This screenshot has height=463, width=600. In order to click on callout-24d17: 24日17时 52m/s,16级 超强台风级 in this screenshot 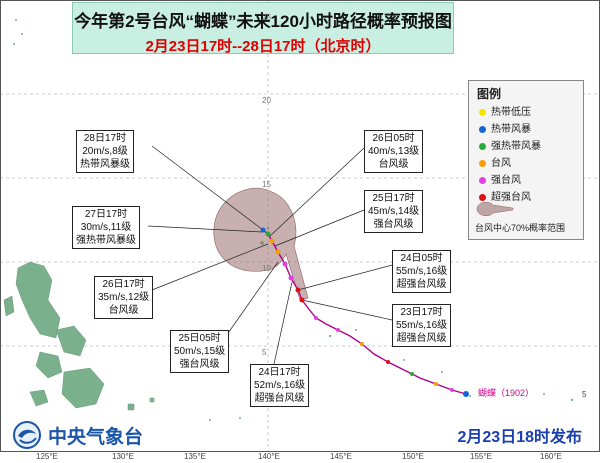, I will do `click(280, 385)`.